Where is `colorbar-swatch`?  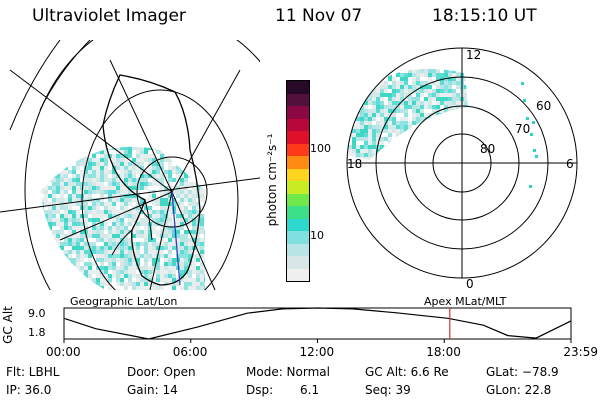
colorbar-swatch is located at coordinates (298, 149).